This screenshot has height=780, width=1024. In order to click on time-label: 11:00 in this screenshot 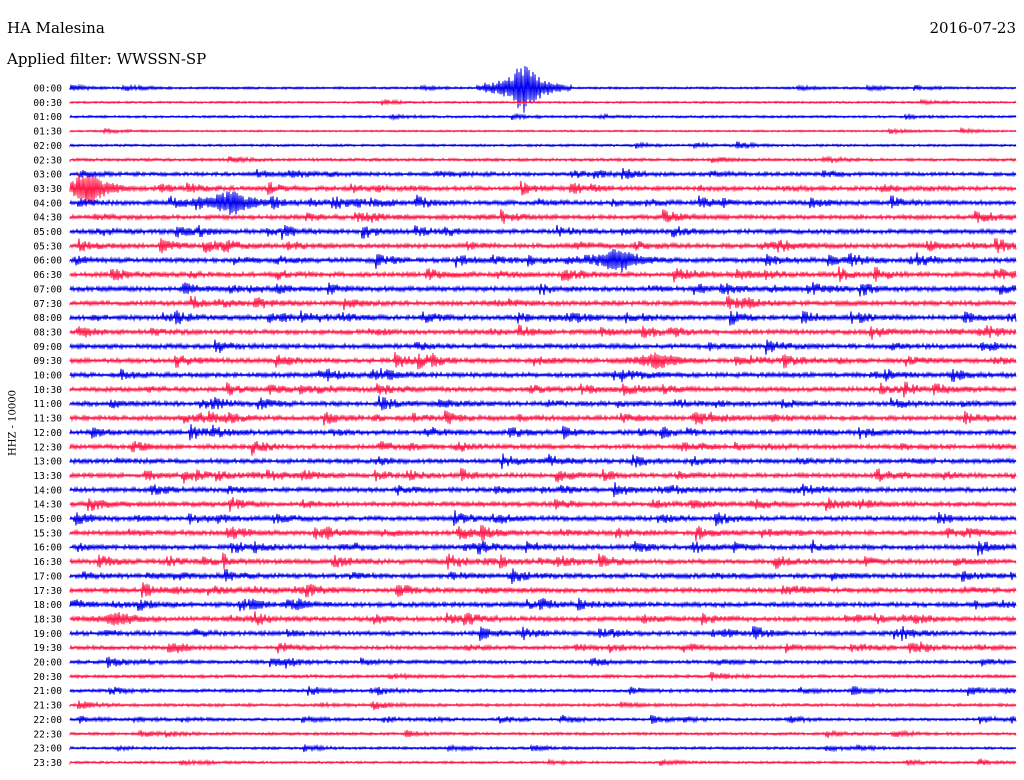, I will do `click(47, 404)`.